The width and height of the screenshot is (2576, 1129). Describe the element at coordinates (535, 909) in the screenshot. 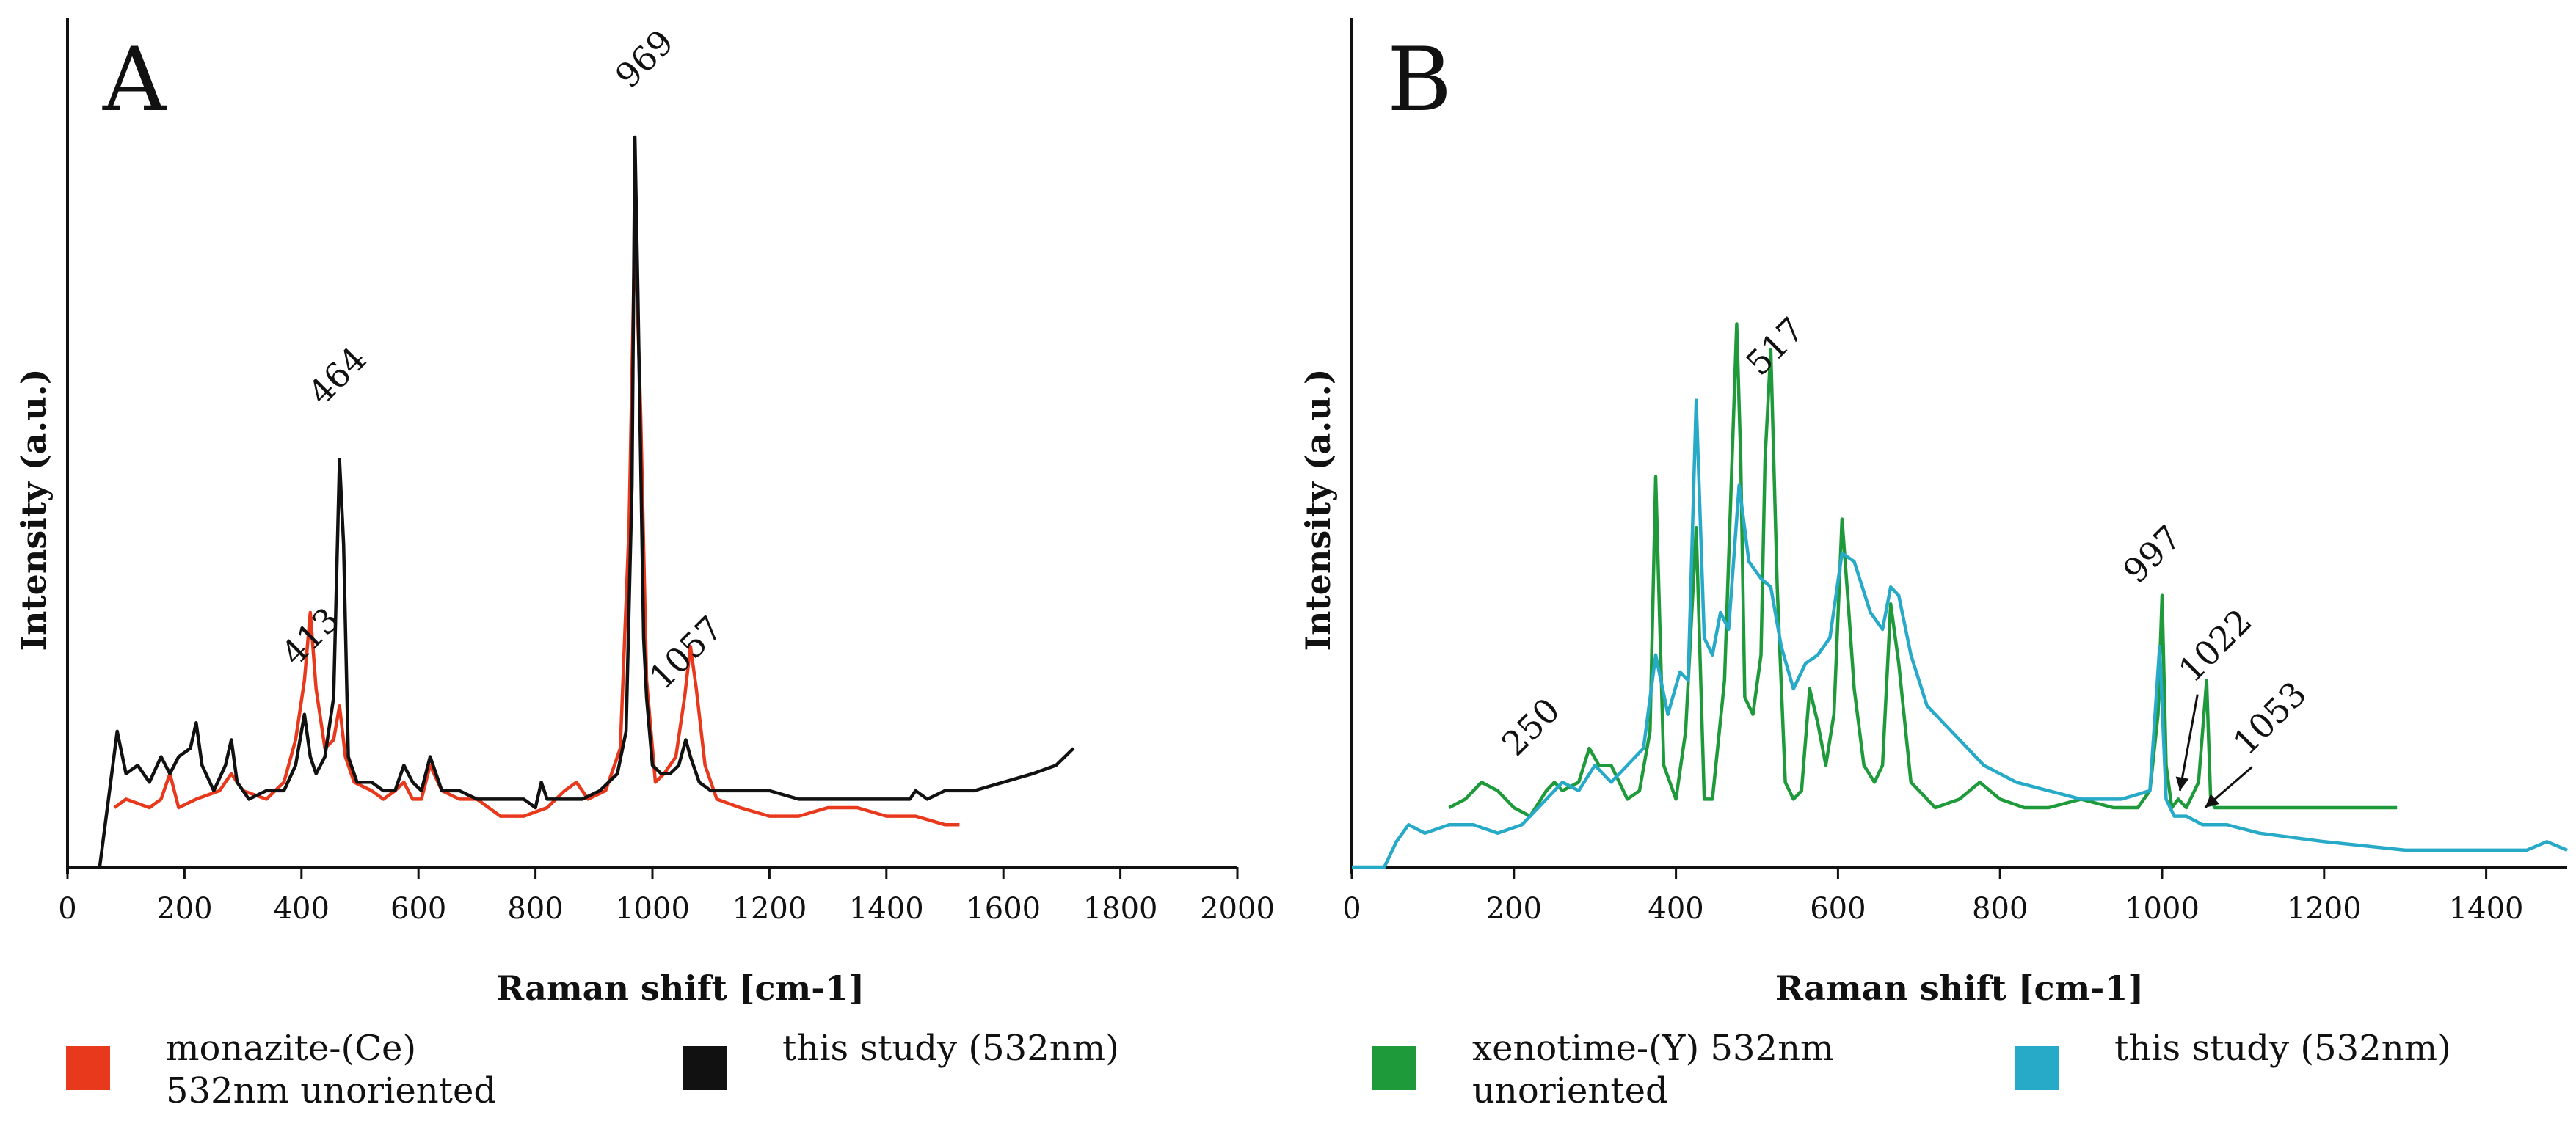

I see `panel-a-x-tick-label: 800` at that location.